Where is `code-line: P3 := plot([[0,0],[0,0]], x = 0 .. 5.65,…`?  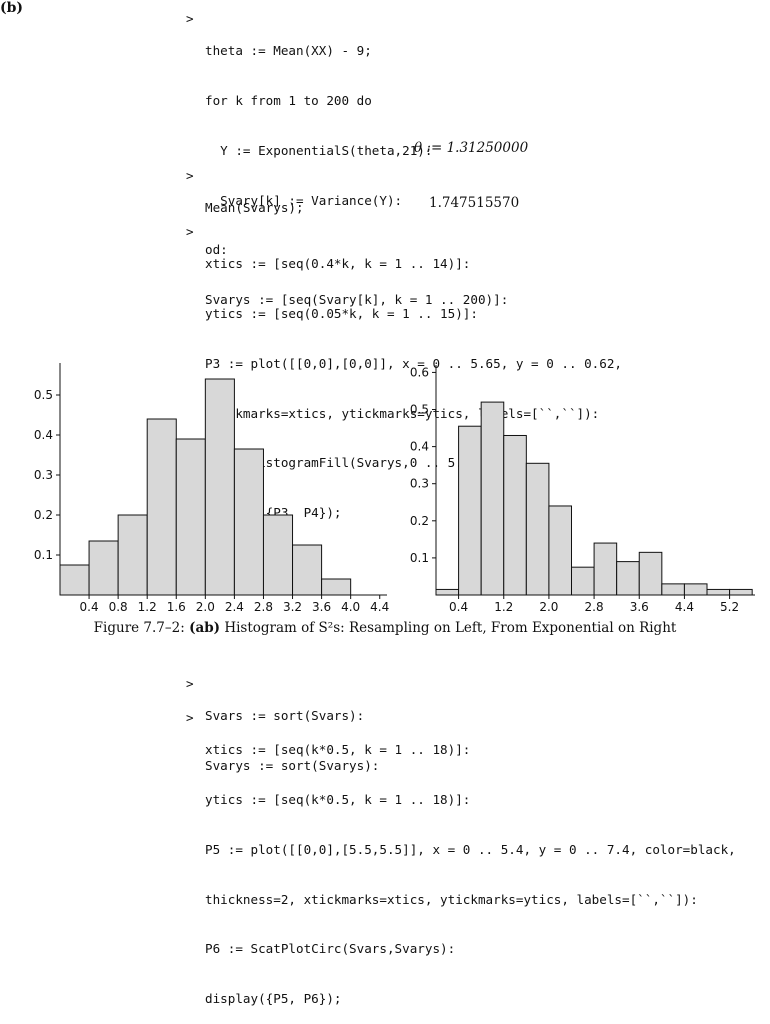
code-line: P3 := plot([[0,0],[0,0]], x = 0 .. 5.65,… is located at coordinates (414, 363).